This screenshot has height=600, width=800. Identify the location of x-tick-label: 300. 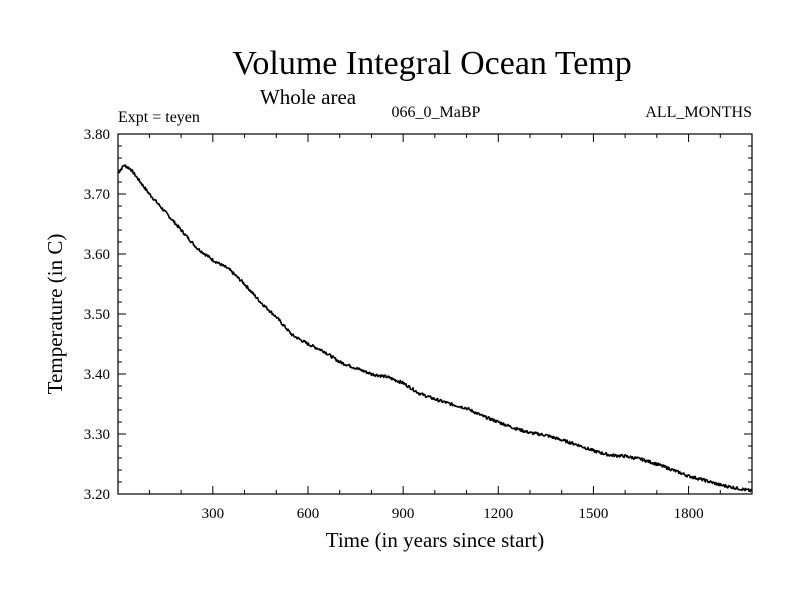
(213, 514).